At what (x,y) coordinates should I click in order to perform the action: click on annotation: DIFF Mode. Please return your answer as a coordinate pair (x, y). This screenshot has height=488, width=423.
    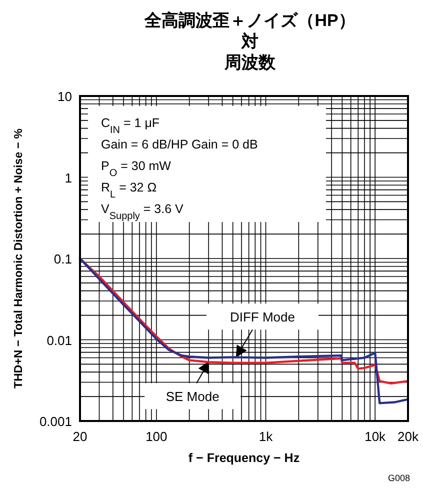
    Looking at the image, I should click on (263, 317).